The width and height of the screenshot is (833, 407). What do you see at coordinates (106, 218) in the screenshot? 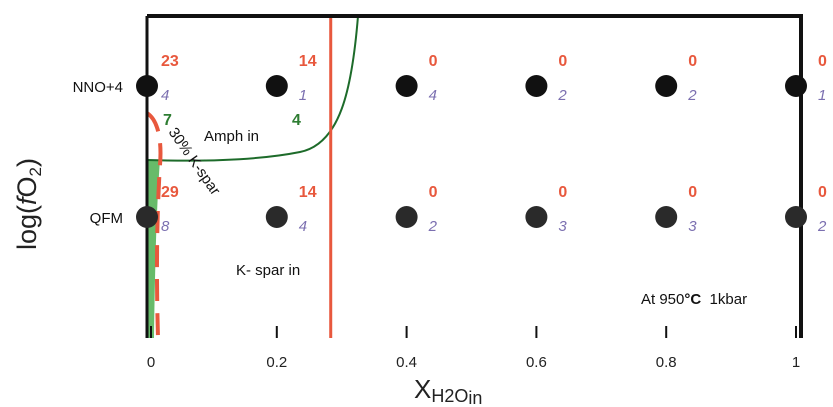
I see `y-tick-label: QFM` at bounding box center [106, 218].